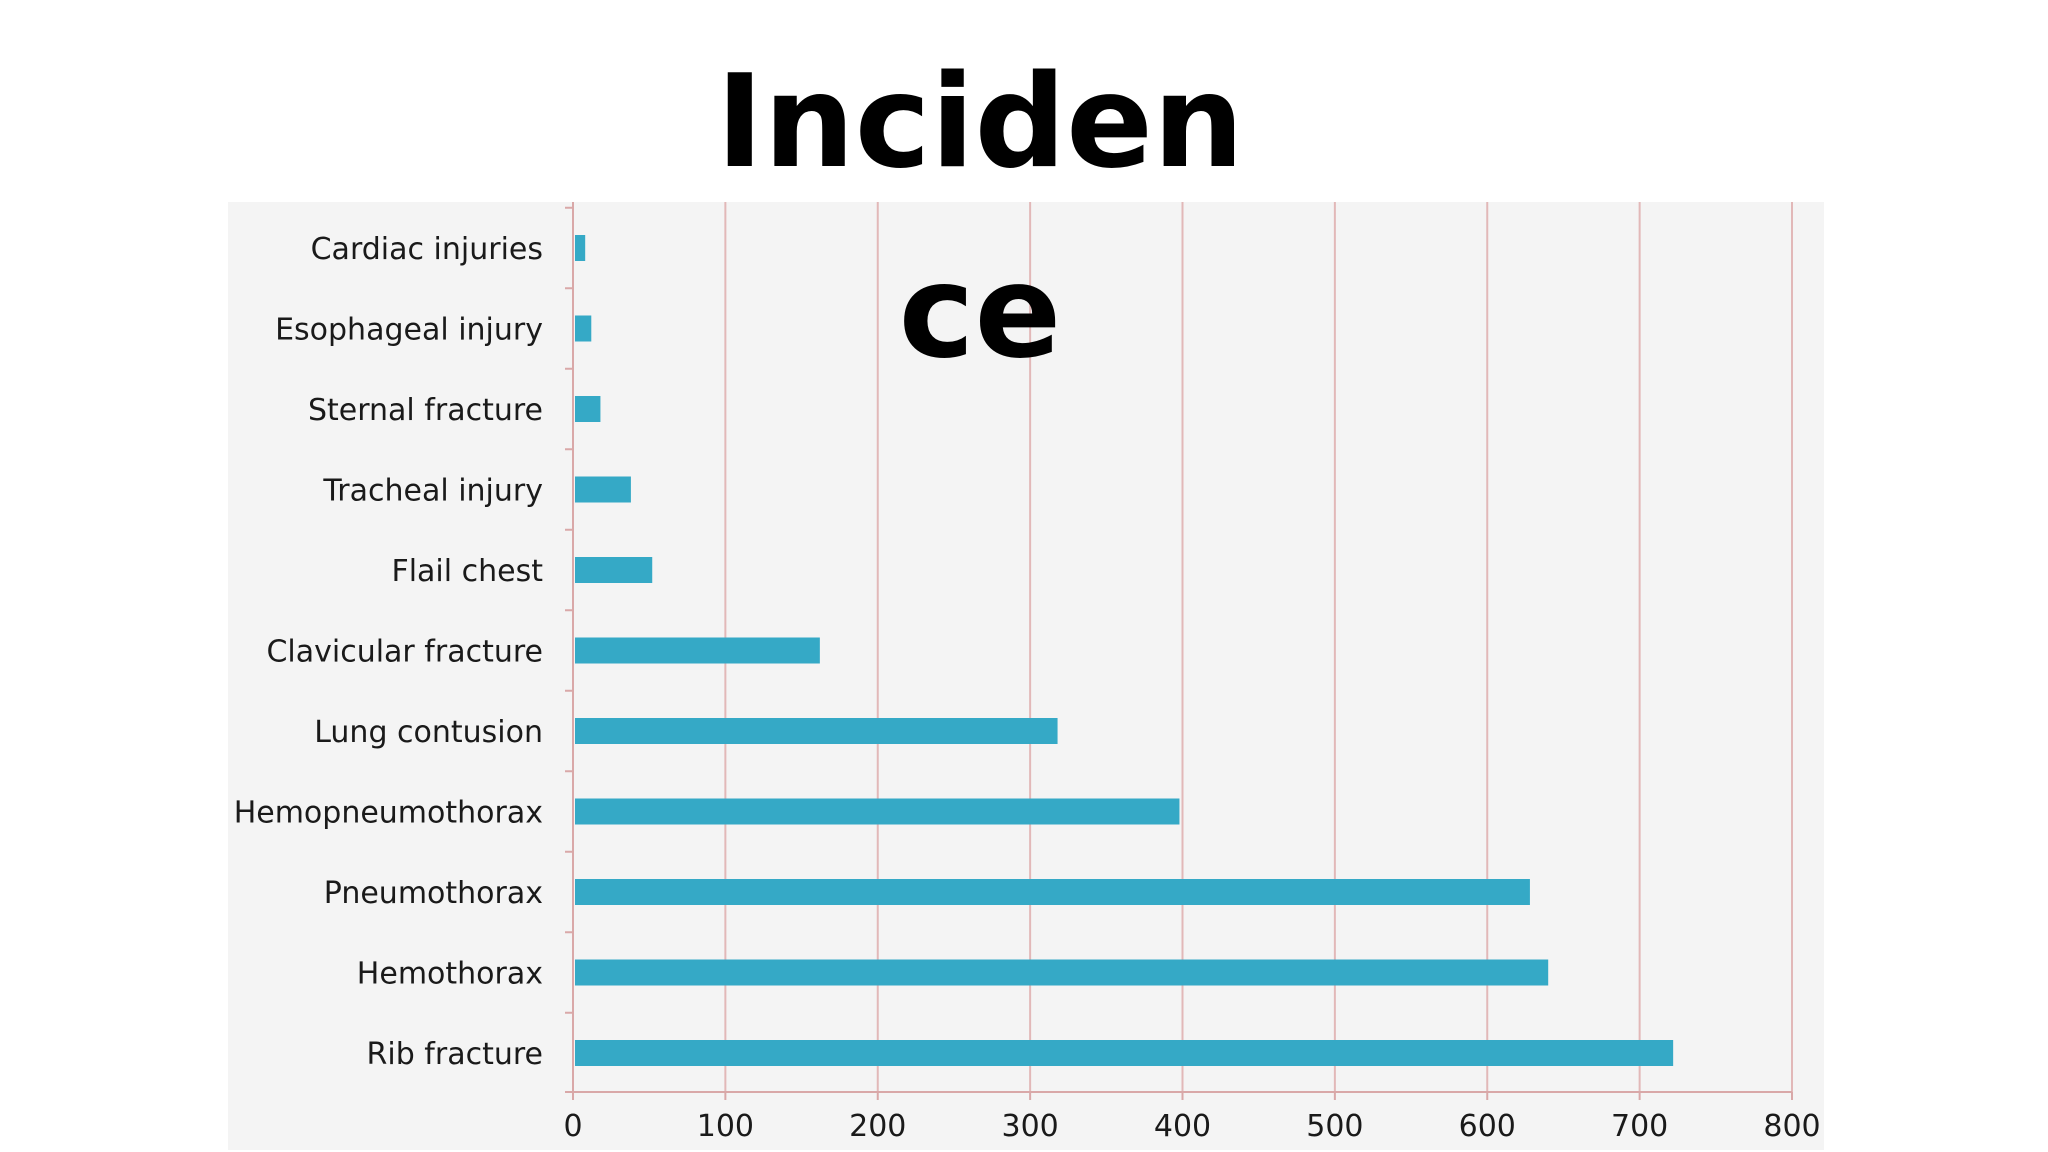  Describe the element at coordinates (1029, 1126) in the screenshot. I see `x-tick-label: 300` at that location.